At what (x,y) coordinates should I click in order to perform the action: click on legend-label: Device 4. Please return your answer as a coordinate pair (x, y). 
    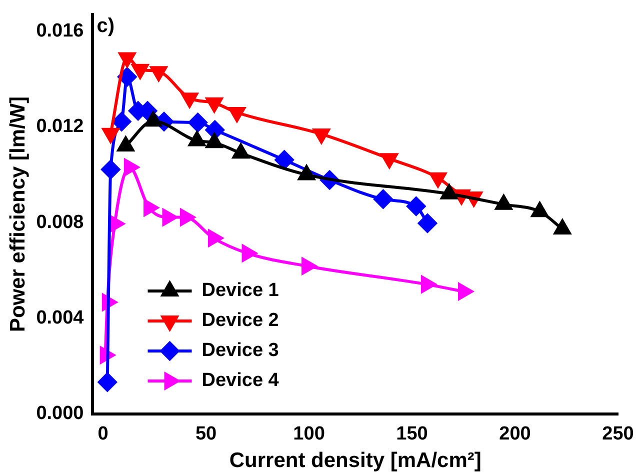
    Looking at the image, I should click on (241, 381).